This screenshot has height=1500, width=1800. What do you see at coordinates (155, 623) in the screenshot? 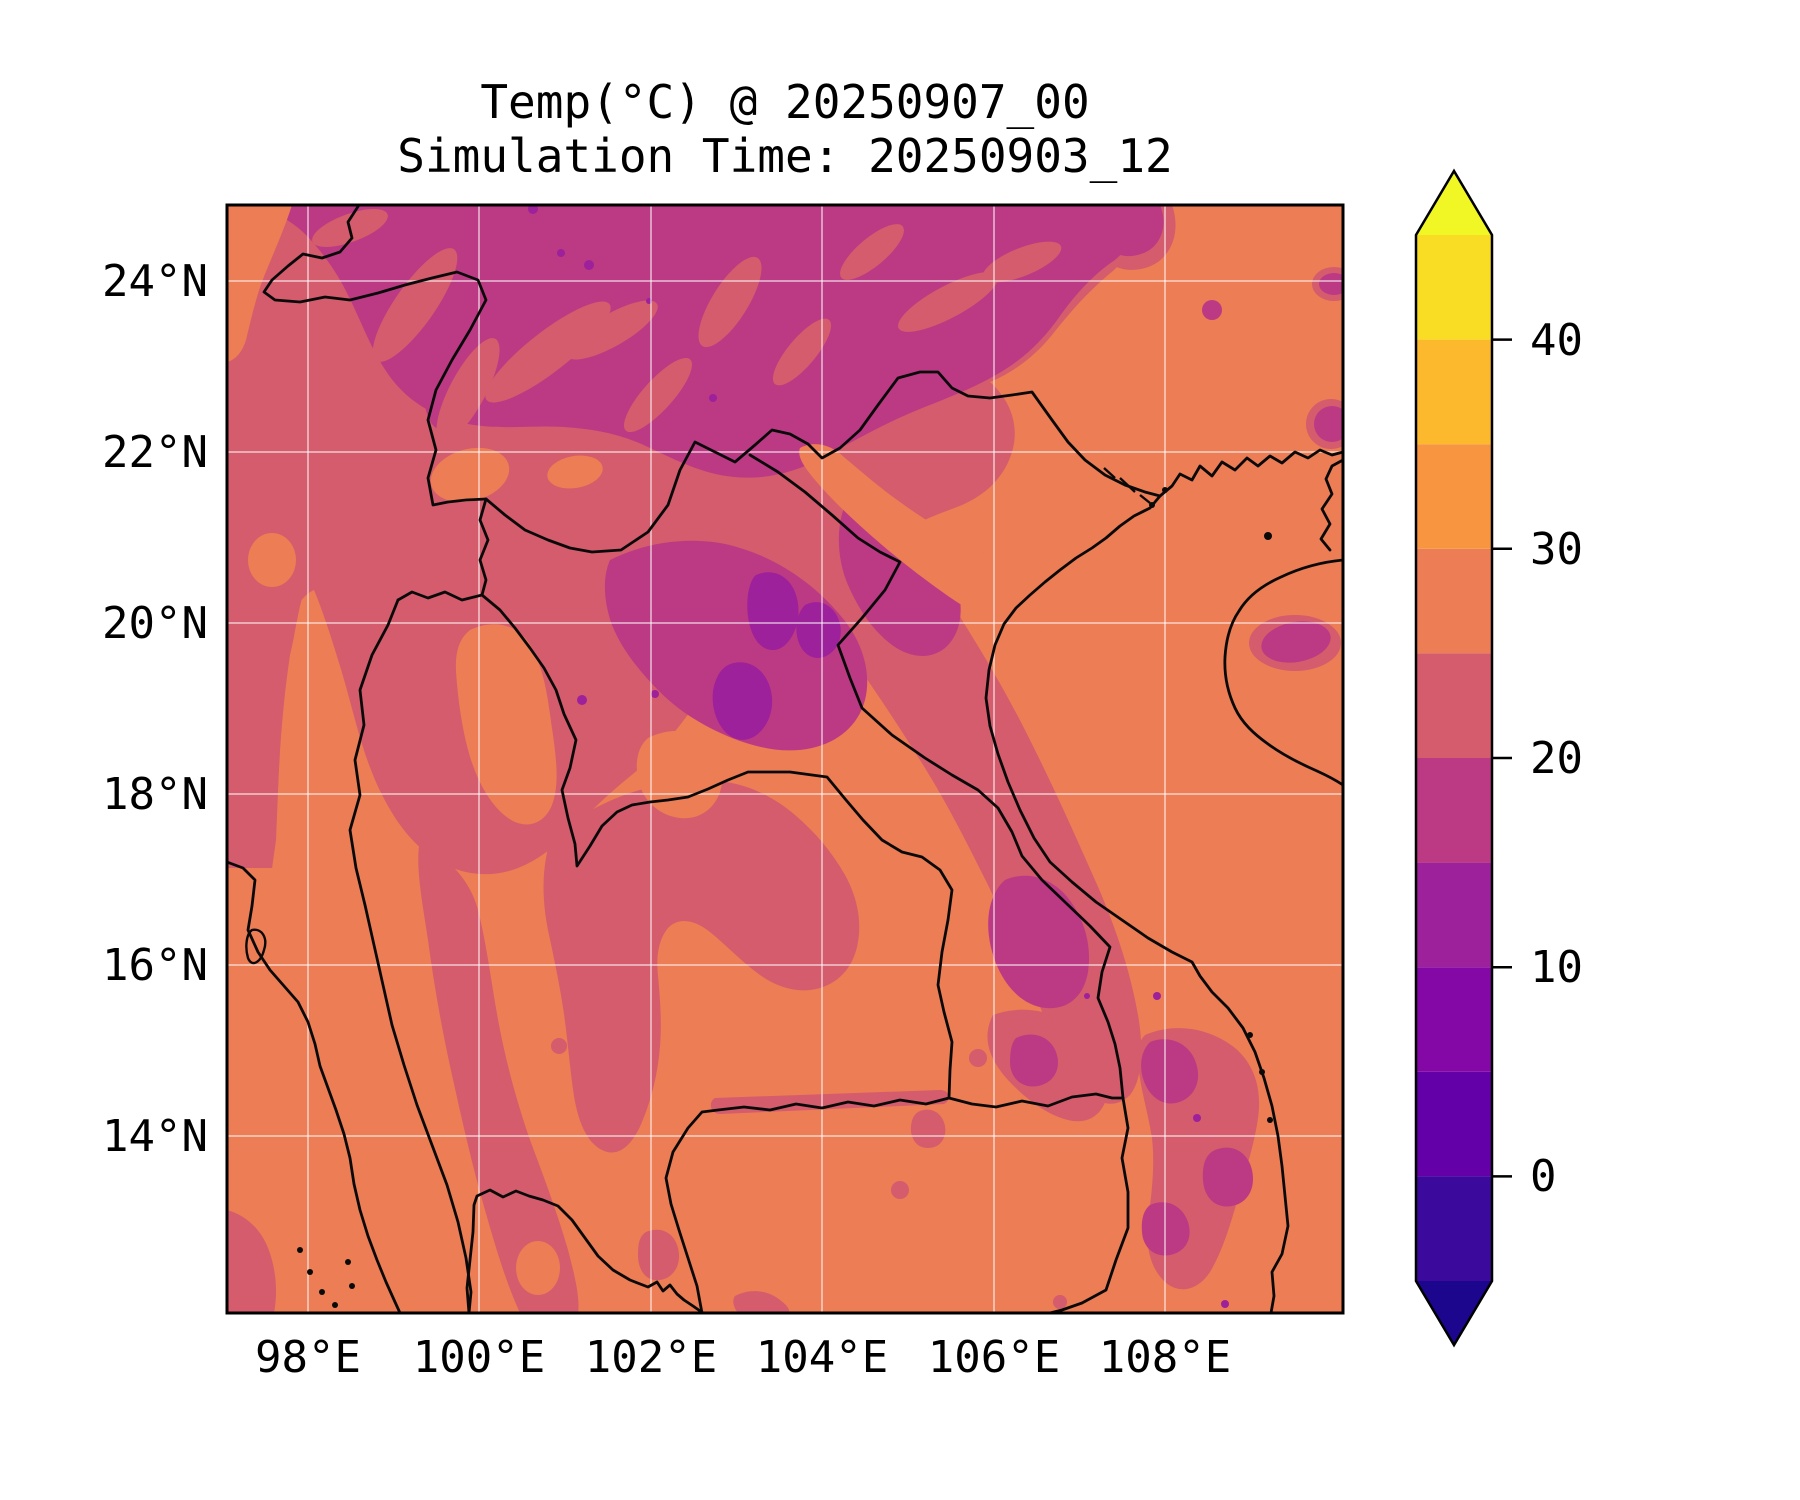
I see `lat-tick-20n: 20°N` at bounding box center [155, 623].